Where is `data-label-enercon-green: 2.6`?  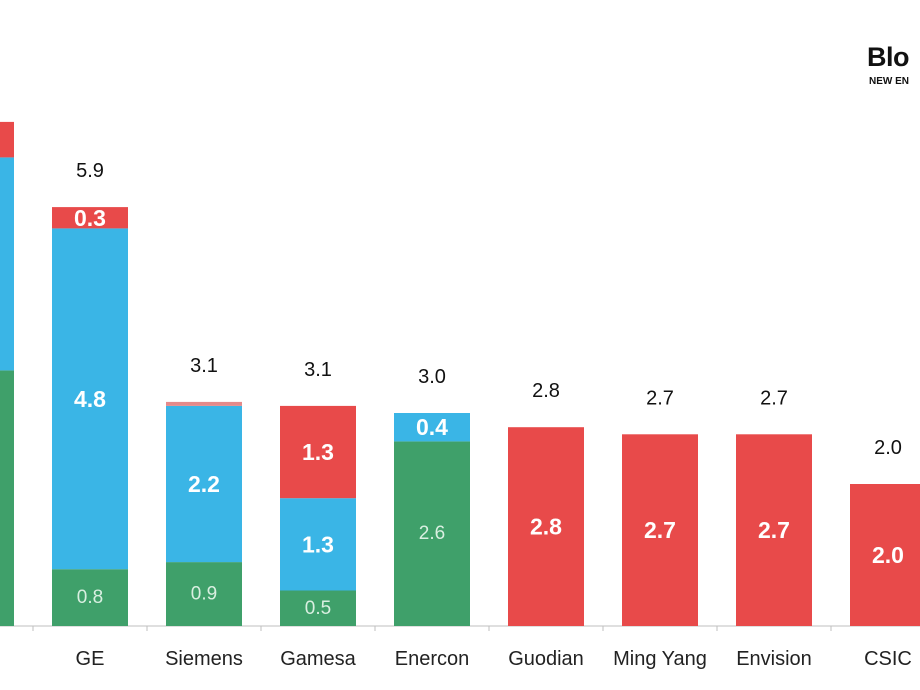
data-label-enercon-green: 2.6 is located at coordinates (432, 533).